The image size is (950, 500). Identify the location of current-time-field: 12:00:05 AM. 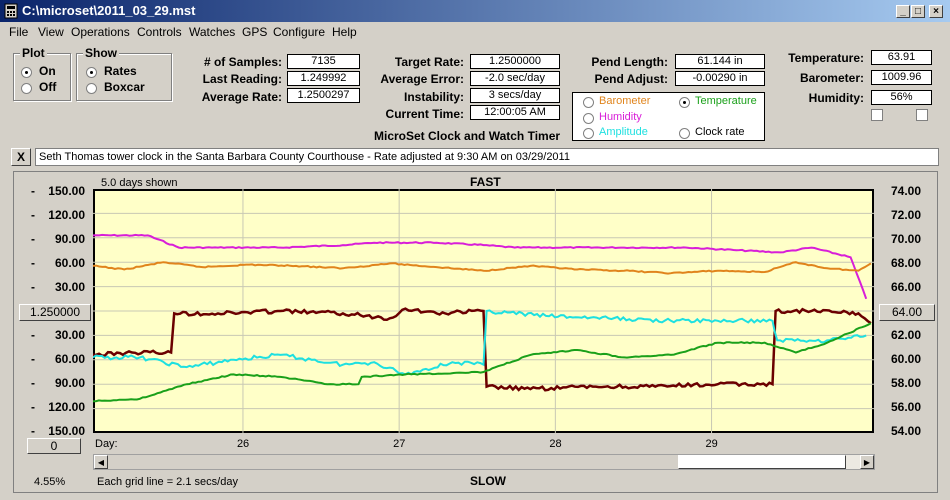
(515, 112).